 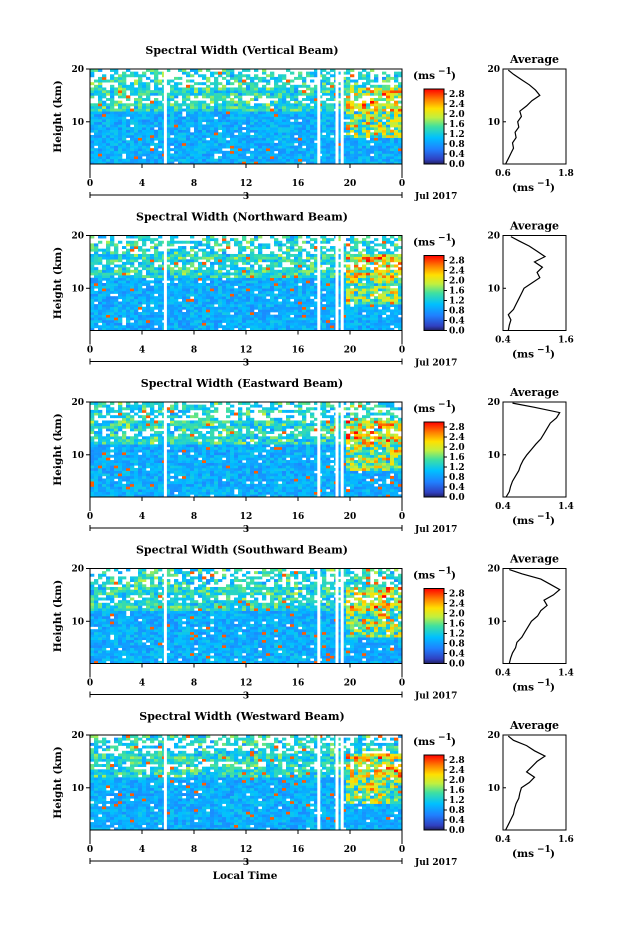 I want to click on profile-x-label: (ms, so click(x=523, y=854).